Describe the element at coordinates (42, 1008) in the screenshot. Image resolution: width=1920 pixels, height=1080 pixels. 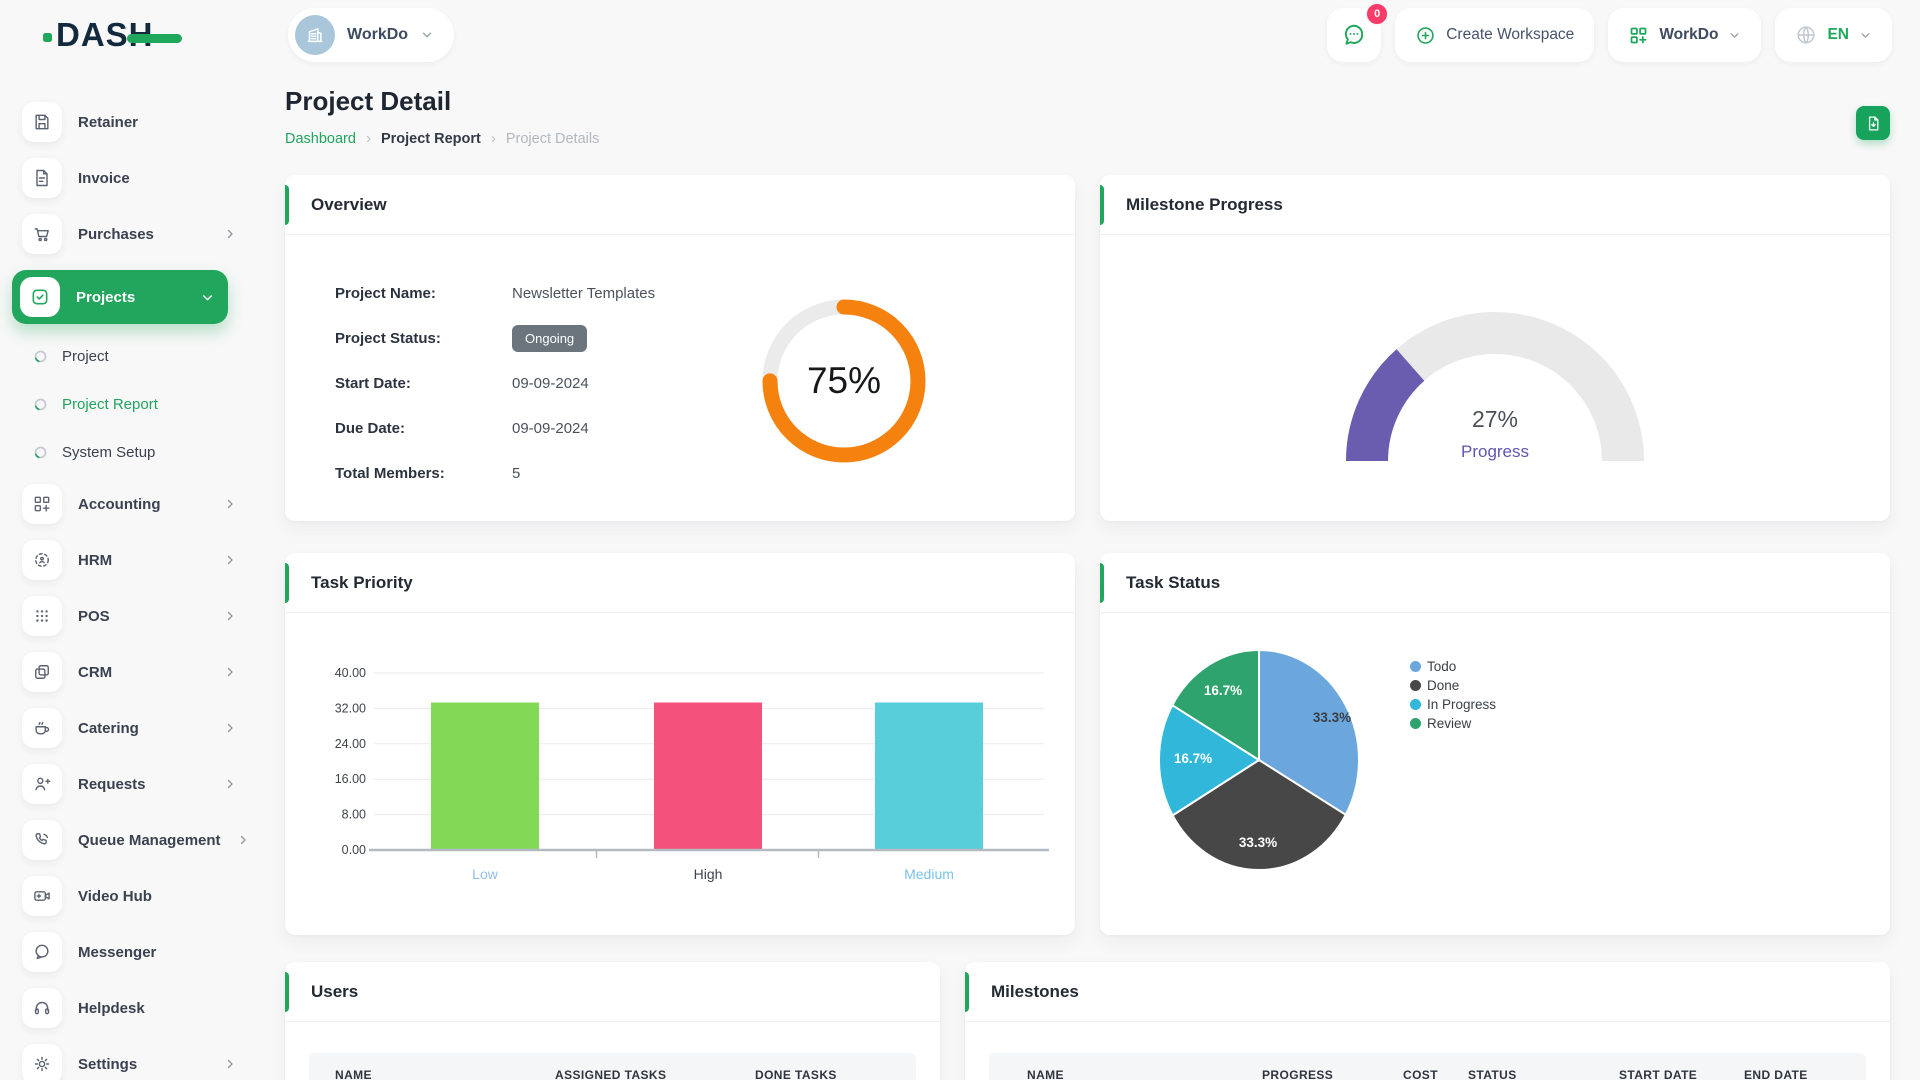
I see `headset-icon` at that location.